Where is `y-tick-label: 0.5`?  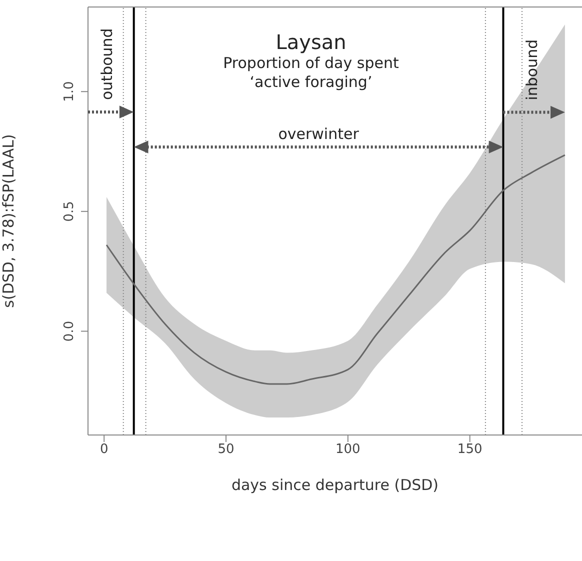
y-tick-label: 0.5 is located at coordinates (69, 211).